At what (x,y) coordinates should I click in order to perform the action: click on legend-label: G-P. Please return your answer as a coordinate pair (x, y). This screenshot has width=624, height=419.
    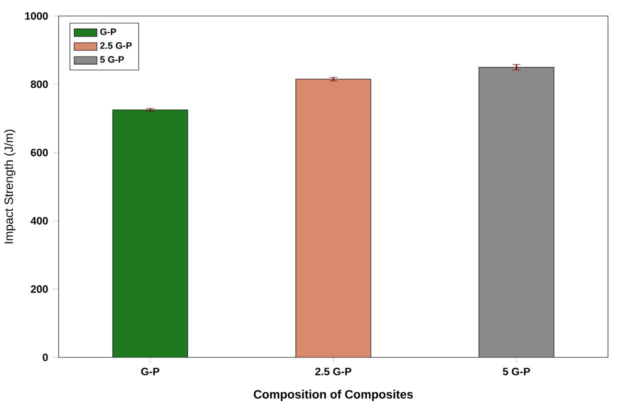
    Looking at the image, I should click on (108, 32).